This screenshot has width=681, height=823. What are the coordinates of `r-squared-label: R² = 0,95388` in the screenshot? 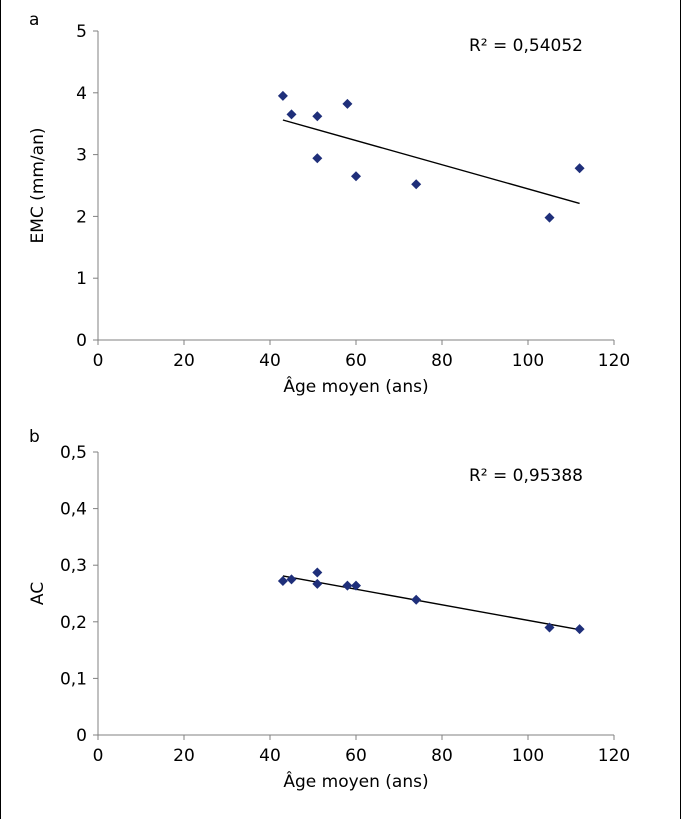 It's located at (526, 476).